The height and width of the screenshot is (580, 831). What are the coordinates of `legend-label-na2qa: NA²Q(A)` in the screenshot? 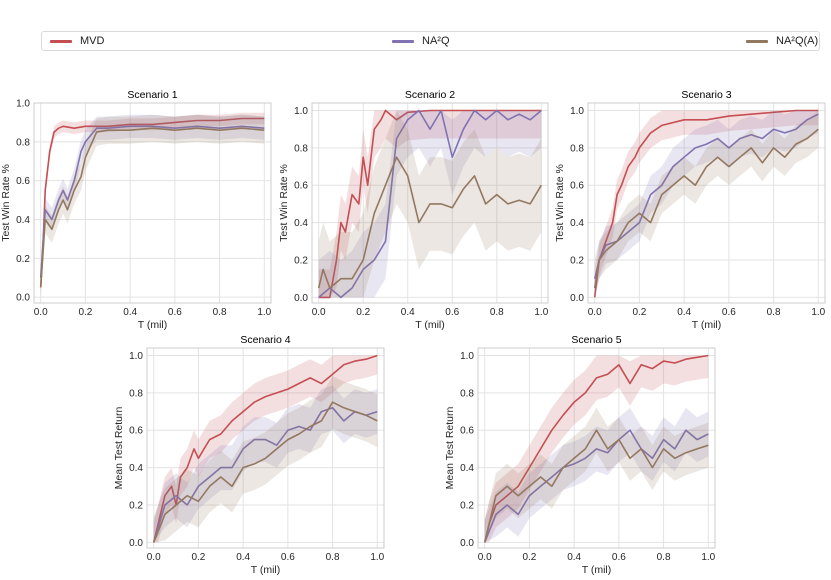 It's located at (797, 41).